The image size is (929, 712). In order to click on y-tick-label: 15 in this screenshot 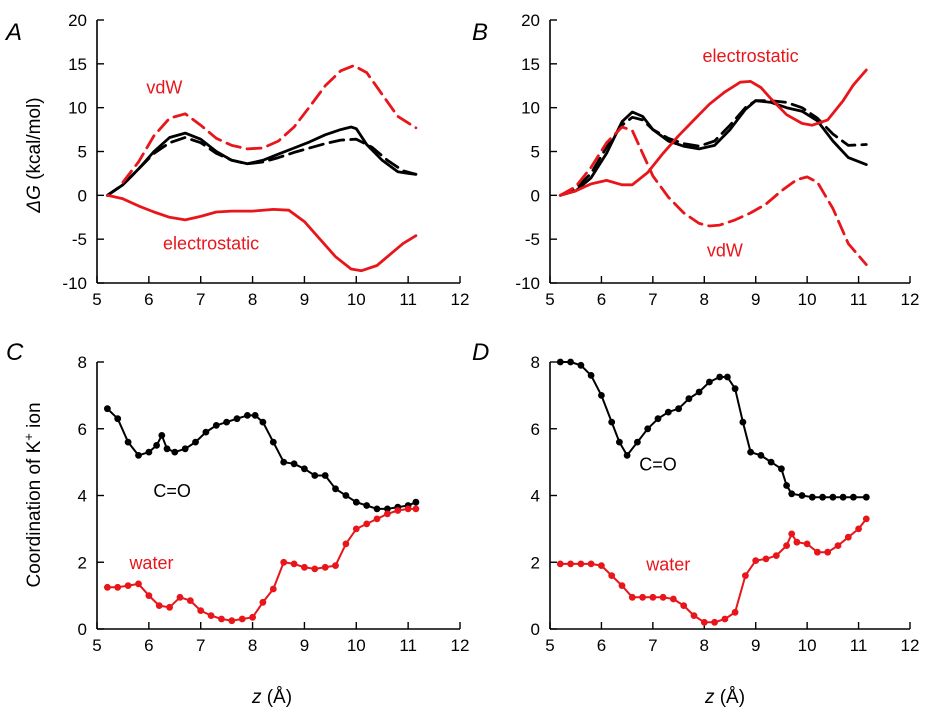, I will do `click(530, 64)`.